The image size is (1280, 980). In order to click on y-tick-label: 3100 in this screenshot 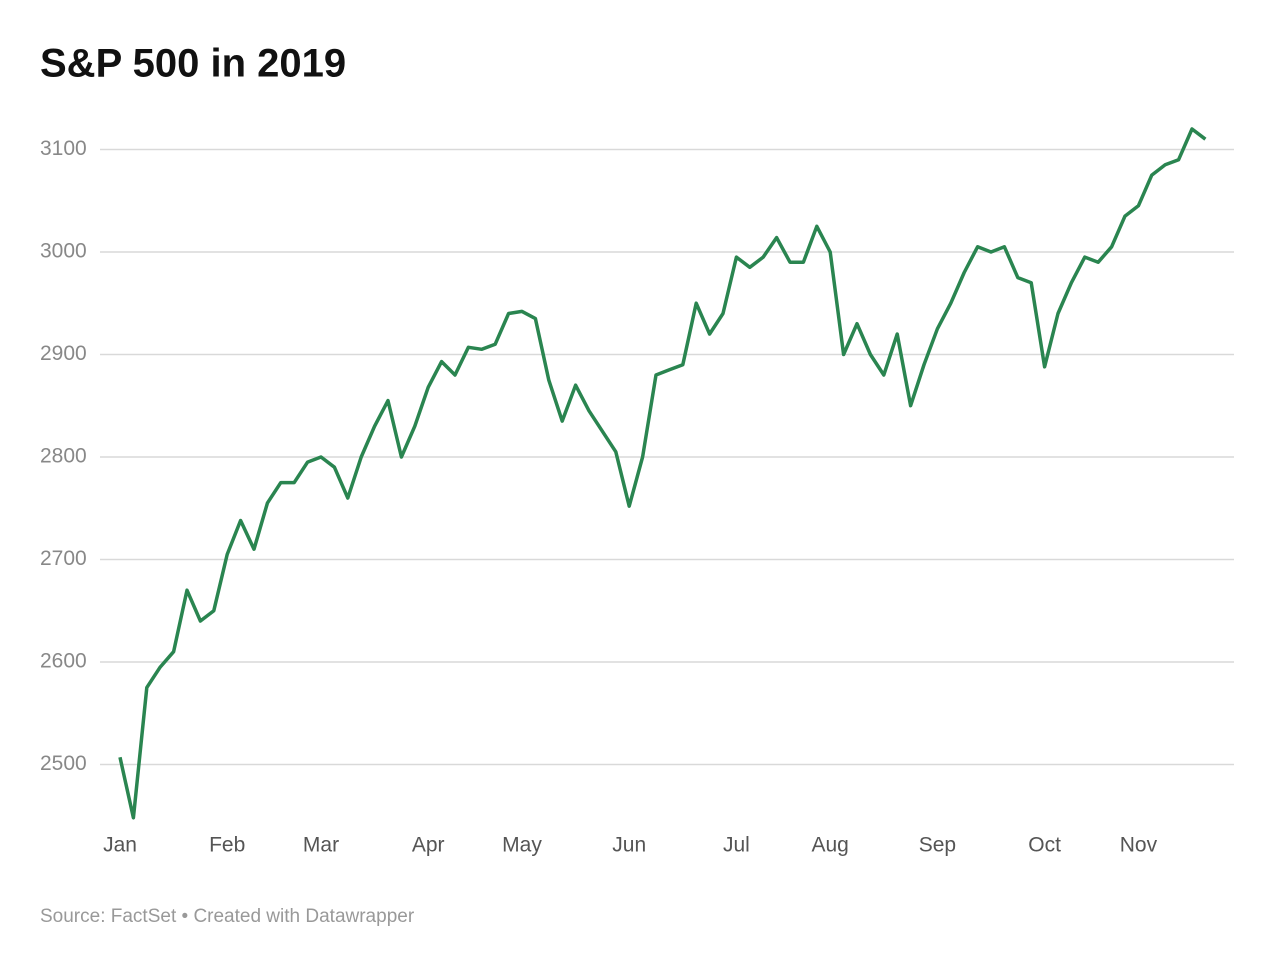, I will do `click(63, 148)`.